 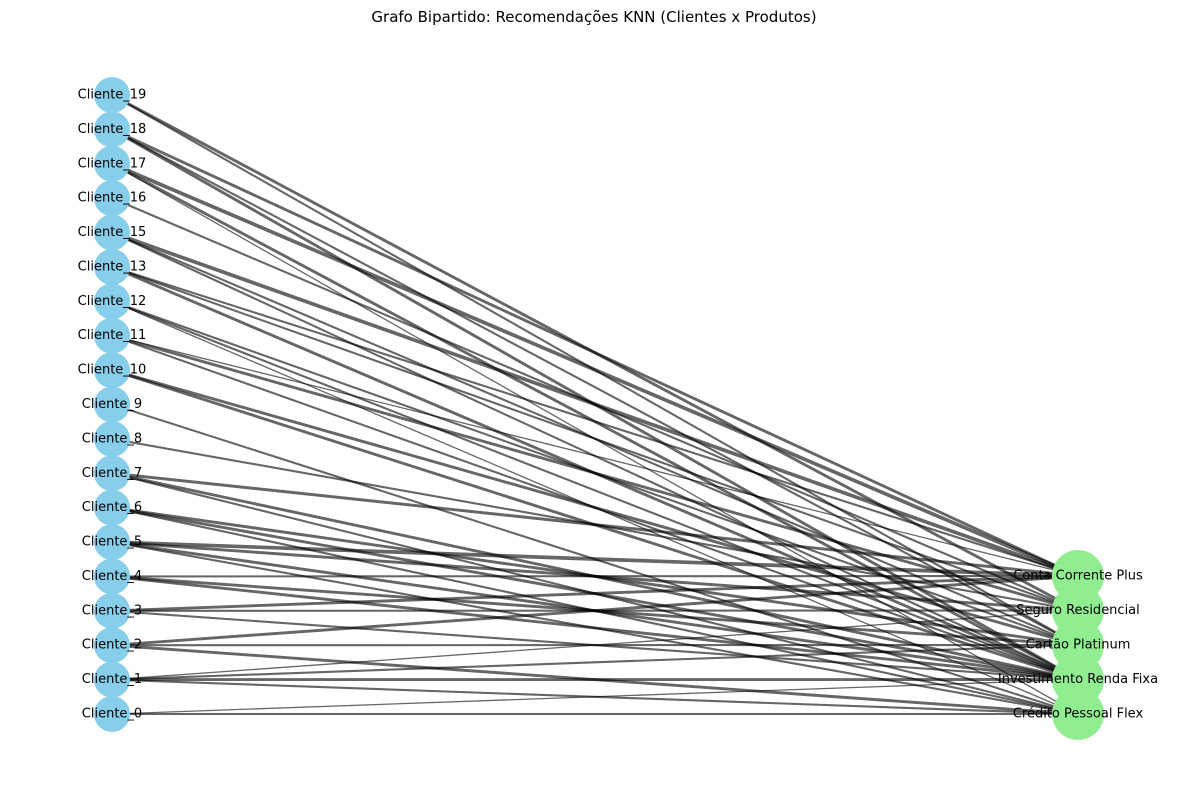 I want to click on product-node-label: Seguro Residencial, so click(x=1078, y=610).